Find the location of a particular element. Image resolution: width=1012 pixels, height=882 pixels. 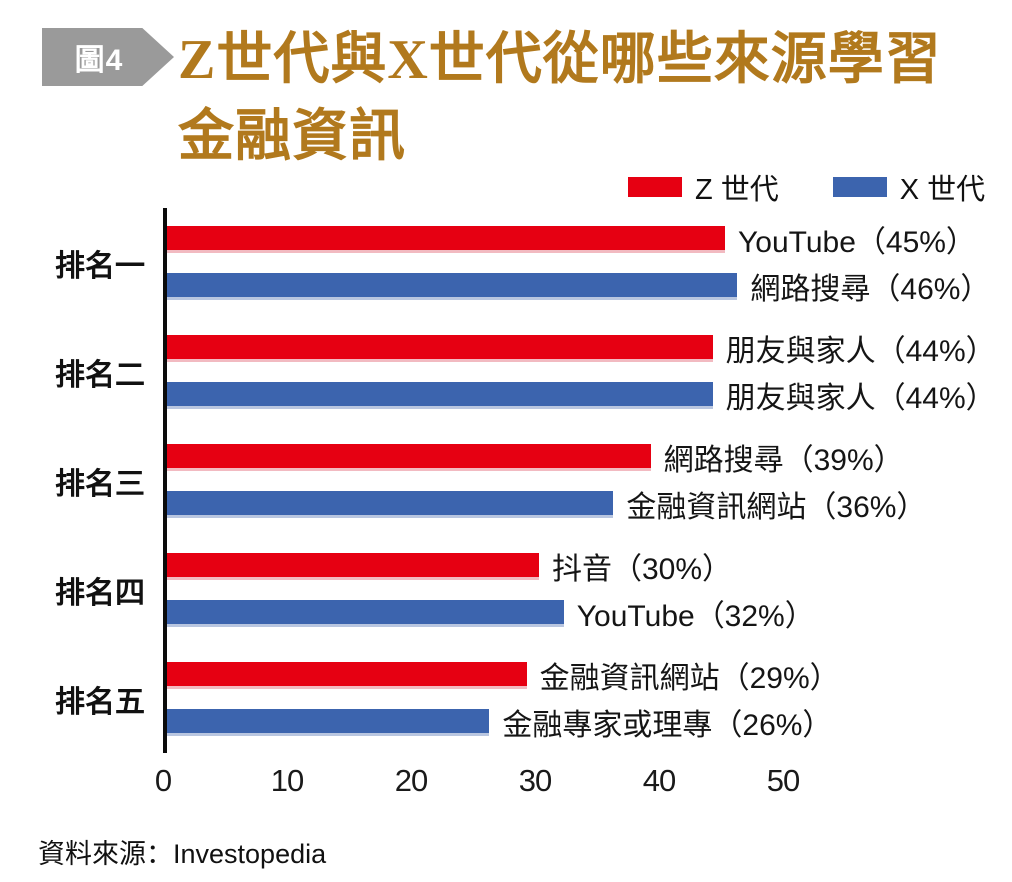

bar-row-genz: 朋友與家人（44%） is located at coordinates (581, 351).